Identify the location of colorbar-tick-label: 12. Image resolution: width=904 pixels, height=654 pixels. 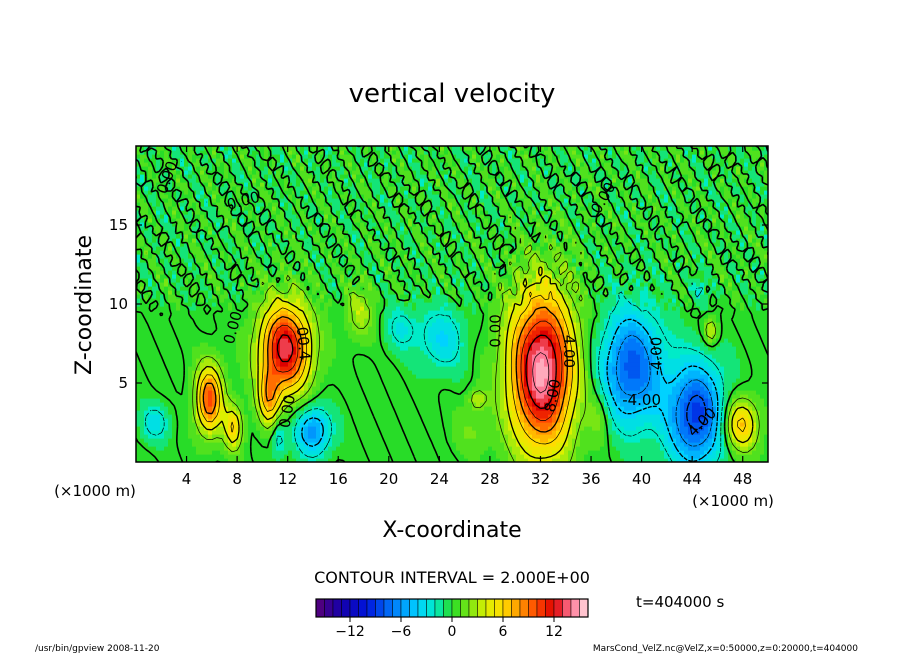
(554, 632).